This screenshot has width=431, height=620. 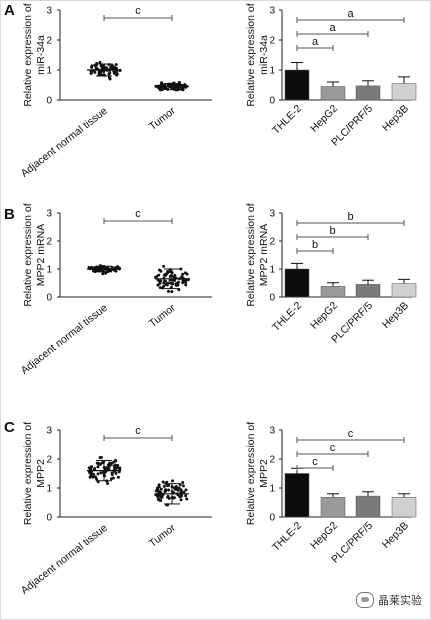 I want to click on x-tick-label: HepG2, so click(x=324, y=316).